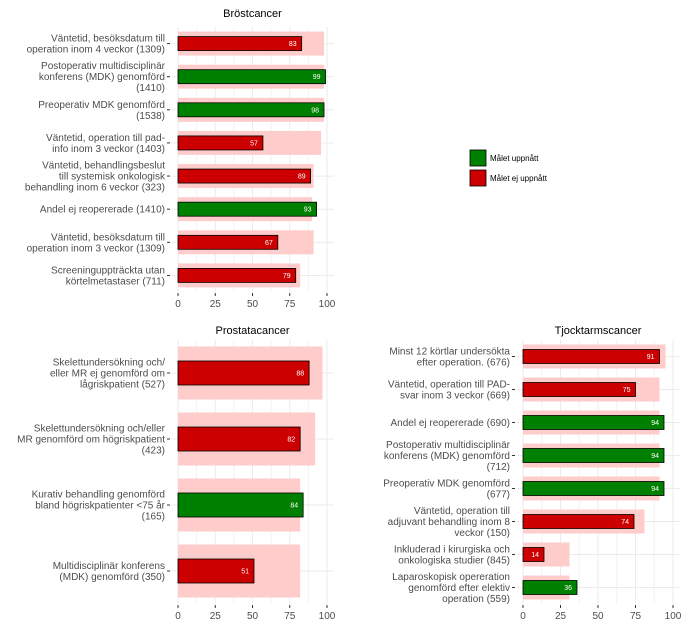 The width and height of the screenshot is (689, 634). What do you see at coordinates (102, 210) in the screenshot?
I see `category-label: Andel ej reopererade (1410)` at bounding box center [102, 210].